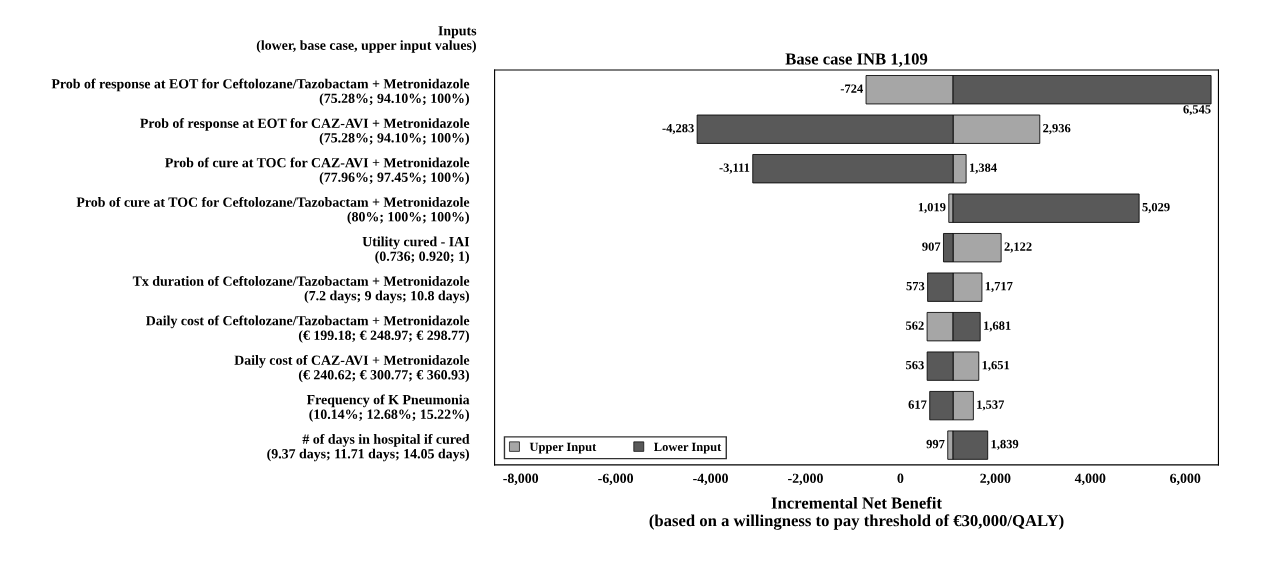 Image resolution: width=1288 pixels, height=569 pixels. I want to click on x-tick-label: 0, so click(900, 478).